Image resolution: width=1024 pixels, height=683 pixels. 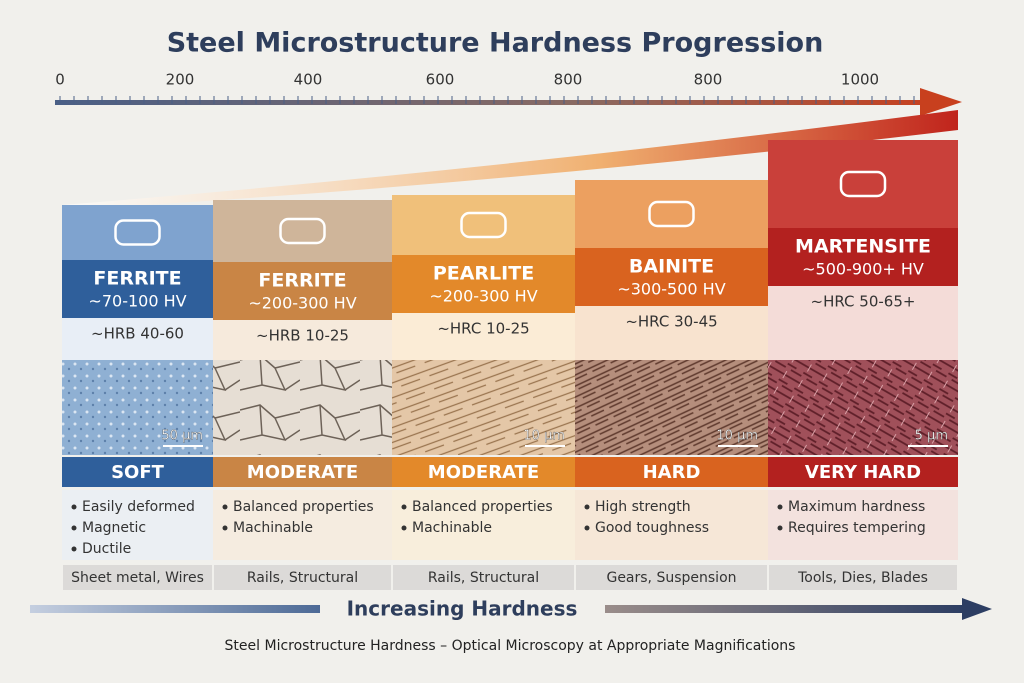 I want to click on property: Ductile, so click(x=106, y=549).